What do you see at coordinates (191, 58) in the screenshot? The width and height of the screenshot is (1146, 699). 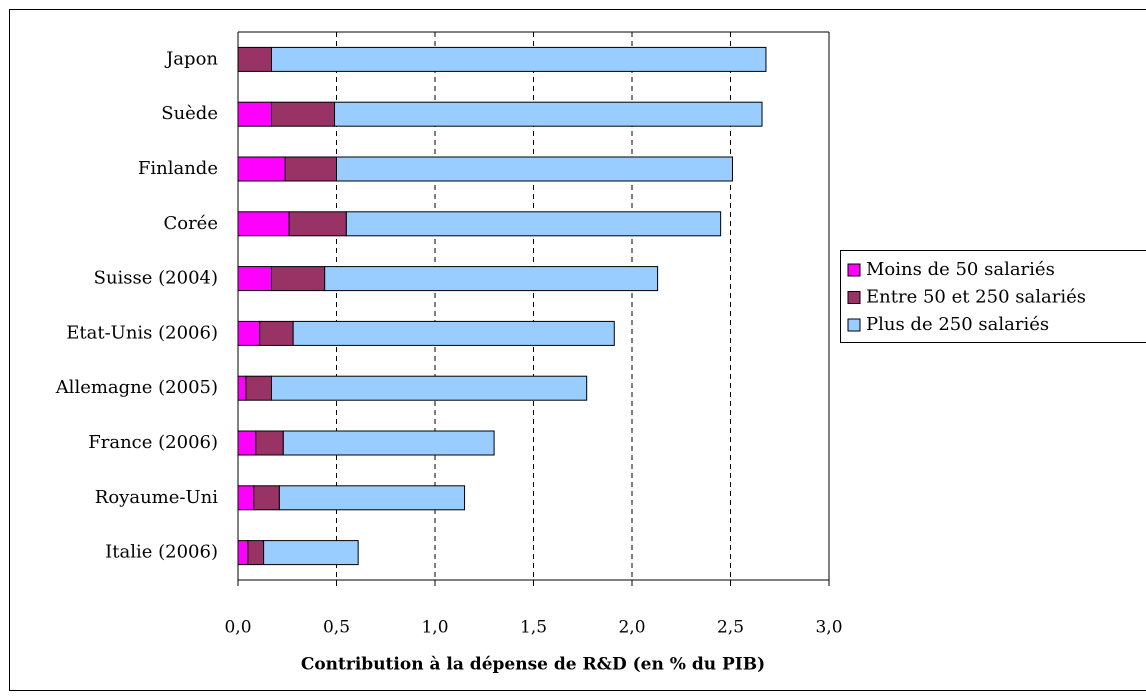 I see `y-tick-label: Japon` at bounding box center [191, 58].